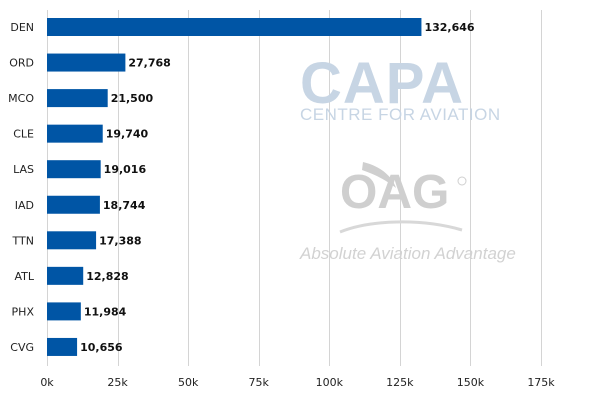 This screenshot has height=400, width=600. I want to click on capa-watermark: CAPA CENTRE FOR AVIATION, so click(400, 87).